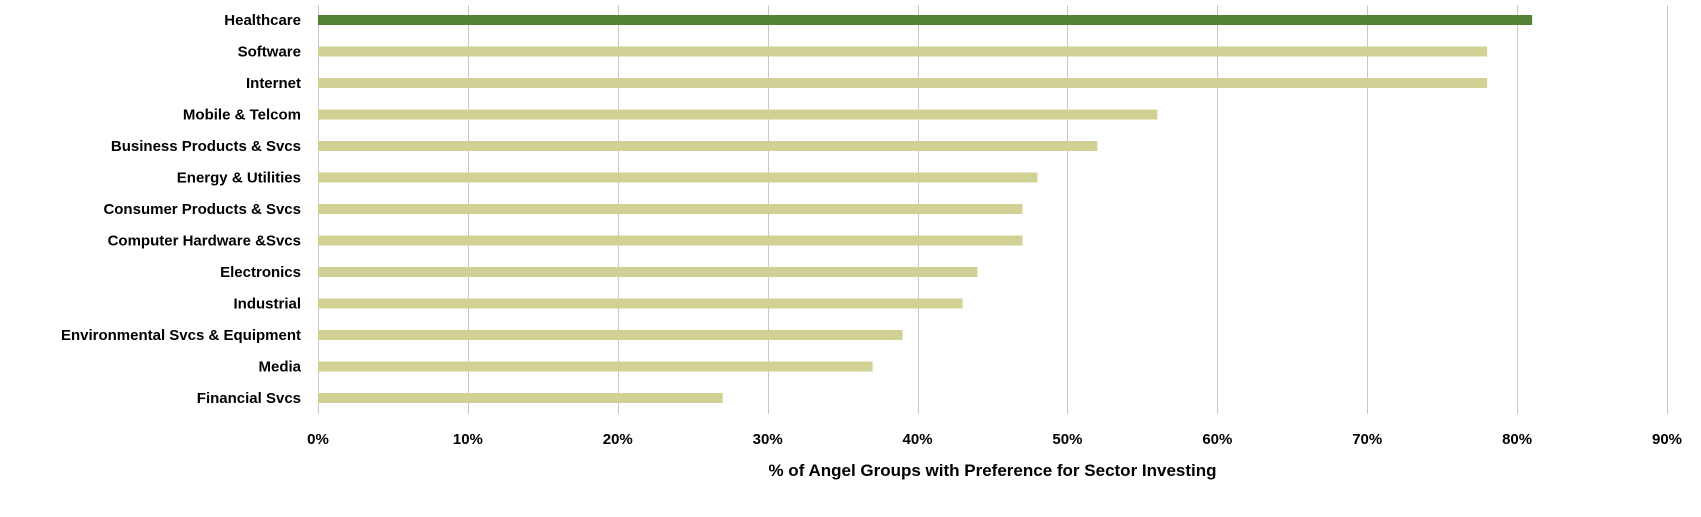 The image size is (1701, 517). What do you see at coordinates (318, 439) in the screenshot?
I see `x-tick-label: 0%` at bounding box center [318, 439].